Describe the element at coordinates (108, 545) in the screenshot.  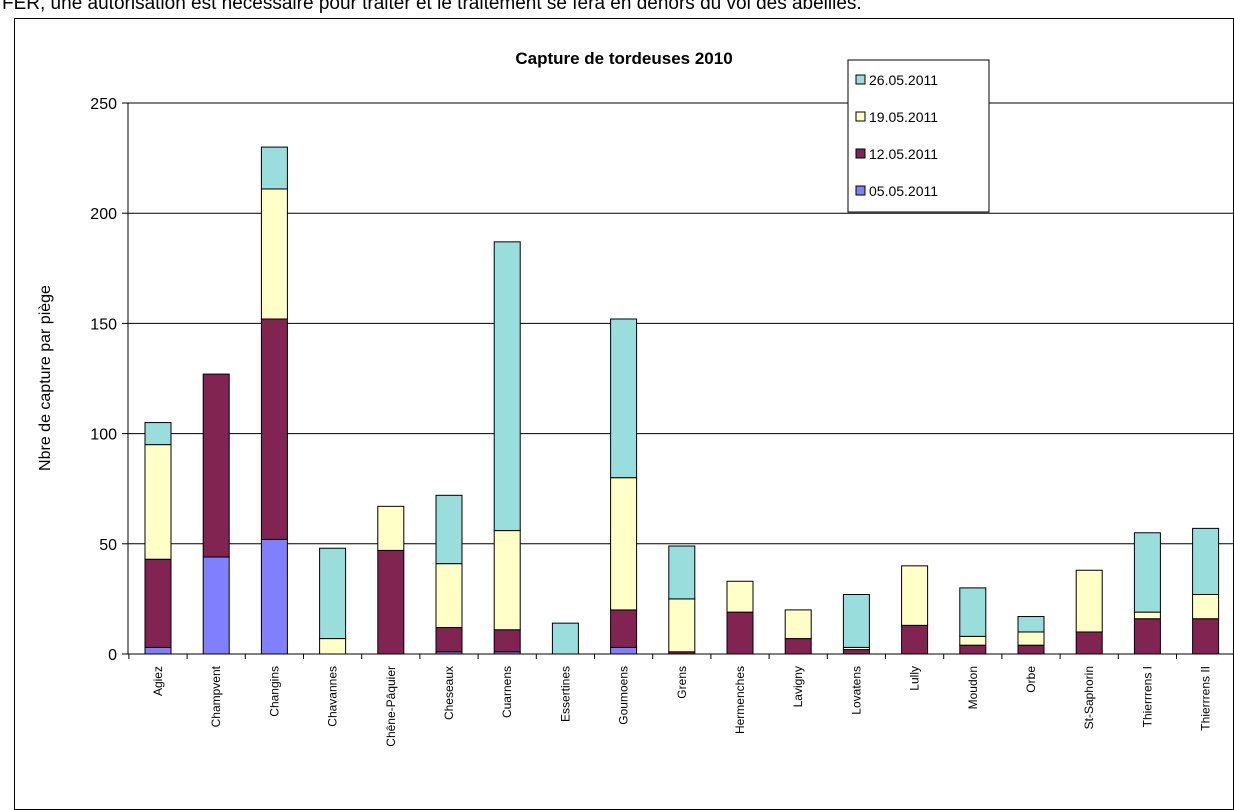
I see `y-tick-label: 50` at that location.